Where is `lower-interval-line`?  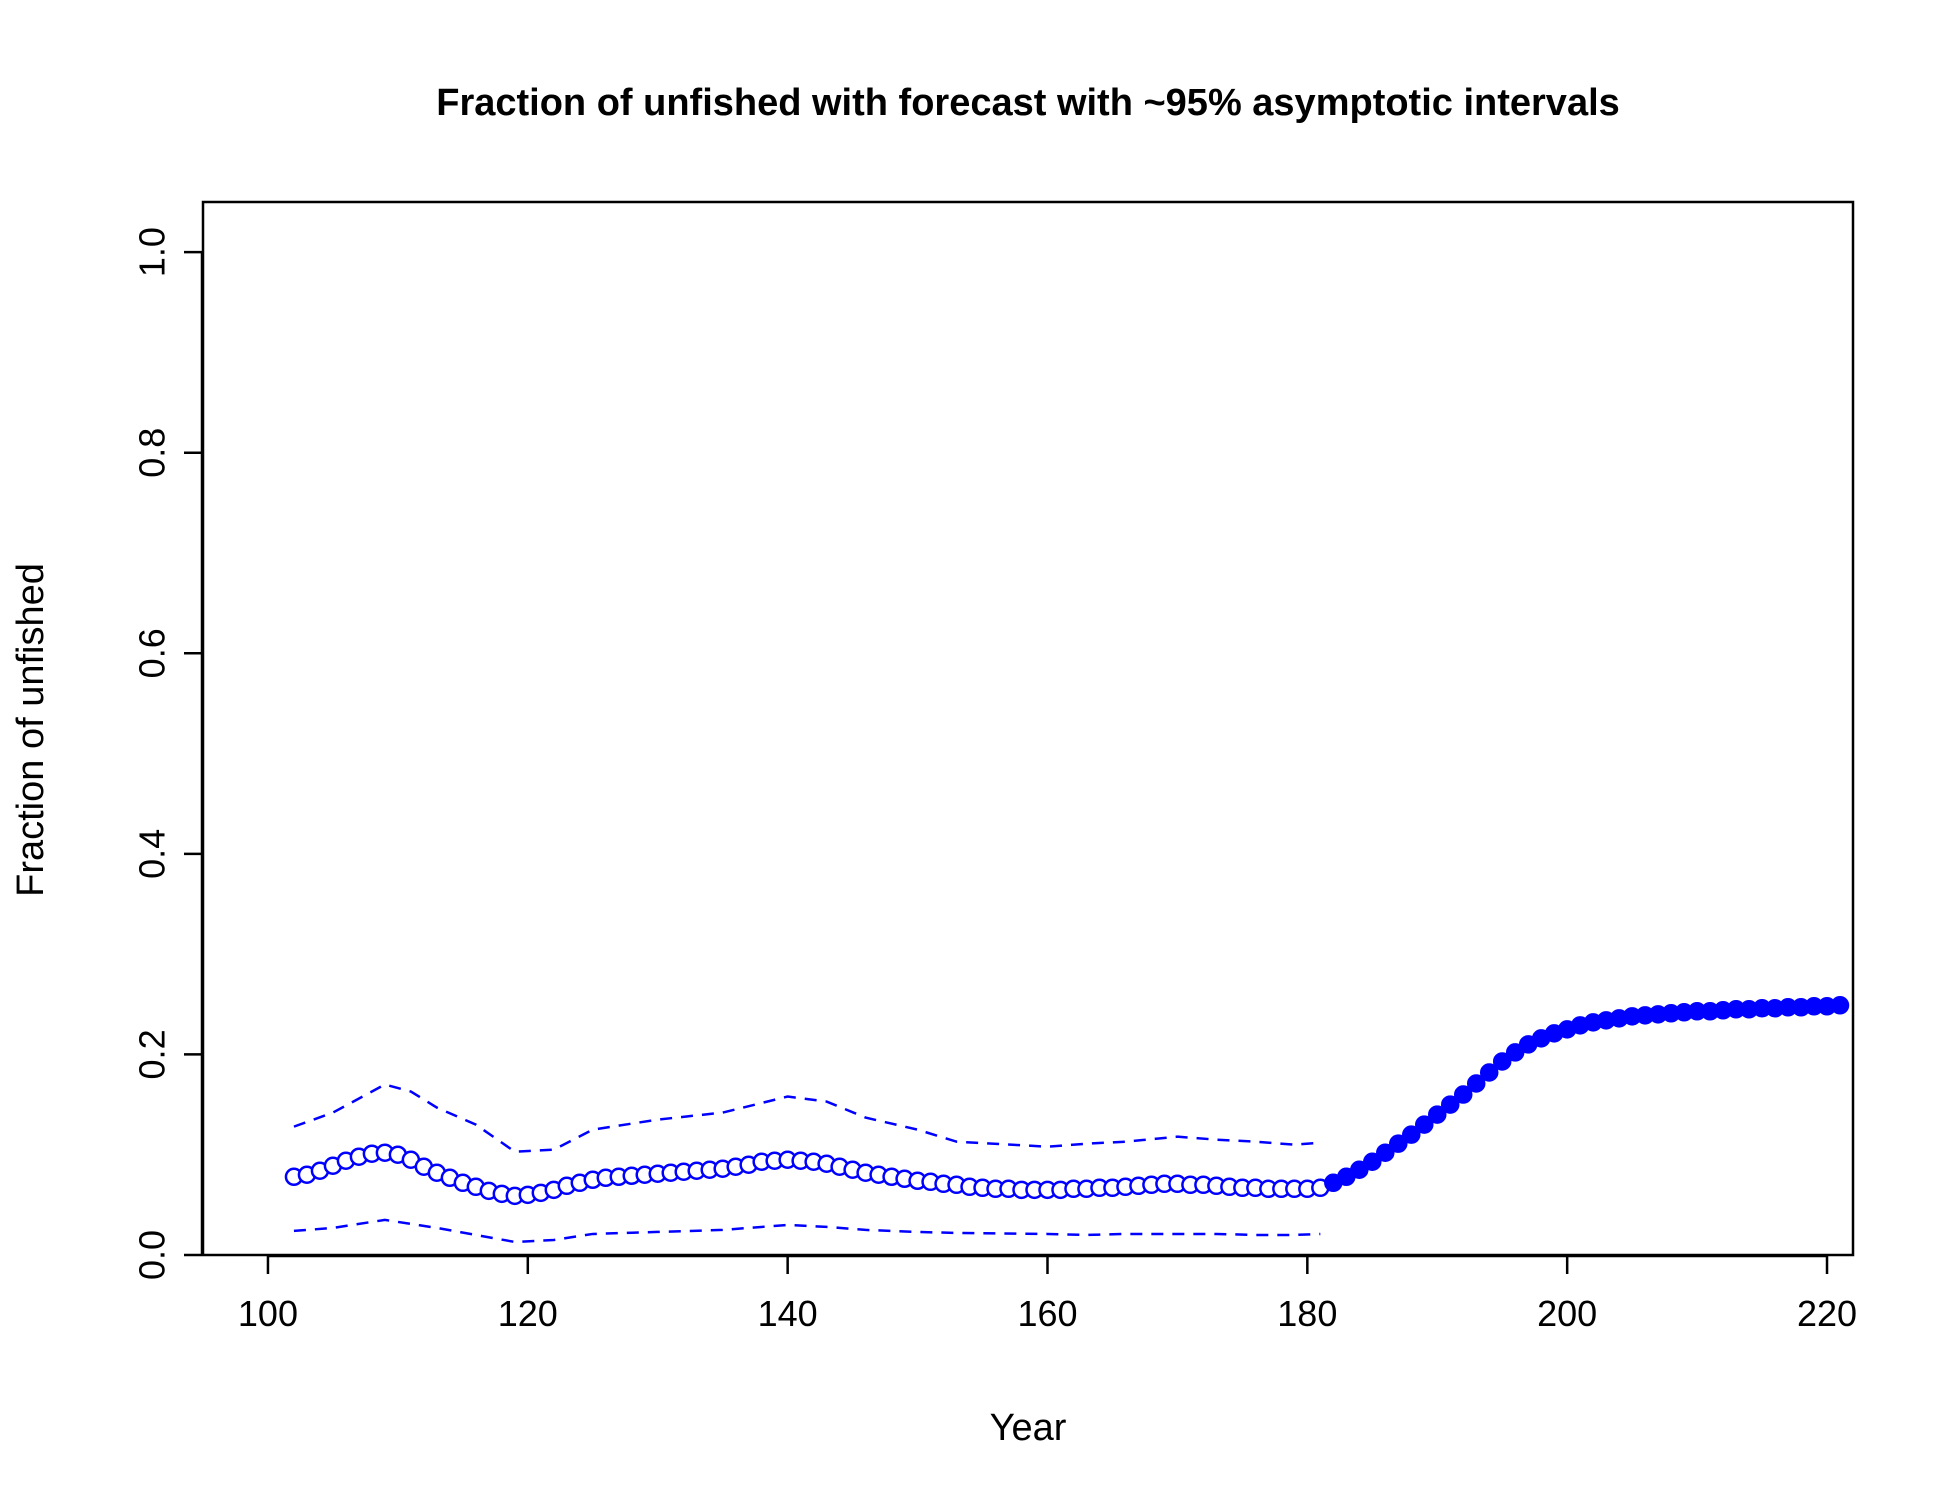
lower-interval-line is located at coordinates (807, 1231).